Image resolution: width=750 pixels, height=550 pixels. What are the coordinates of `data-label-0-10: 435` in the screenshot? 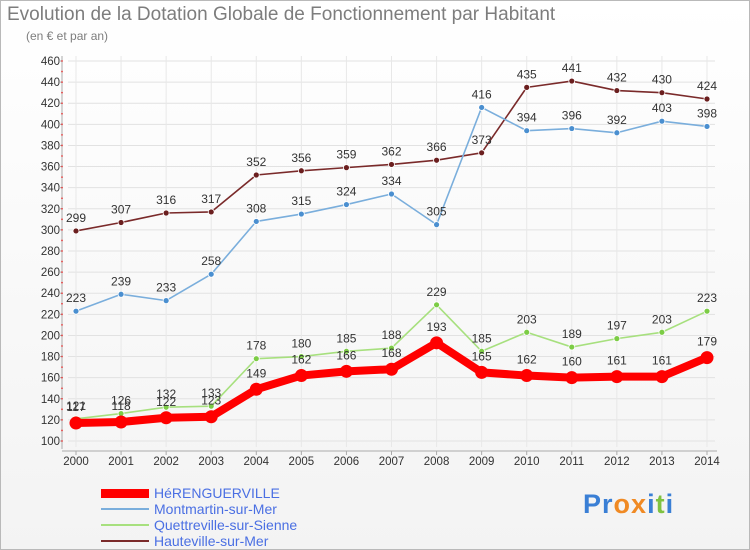 It's located at (527, 74).